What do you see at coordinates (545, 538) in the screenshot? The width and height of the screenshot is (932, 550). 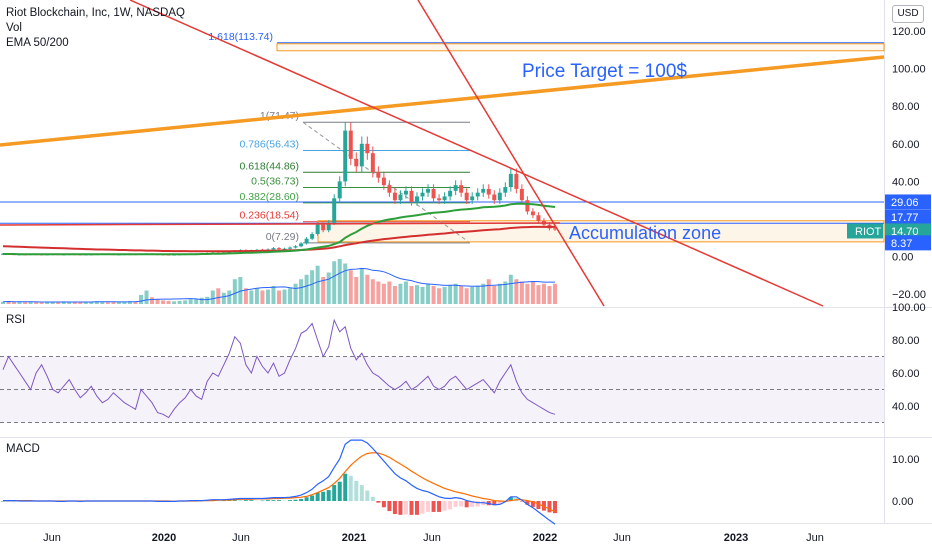 I see `time-axis-label: 2022` at bounding box center [545, 538].